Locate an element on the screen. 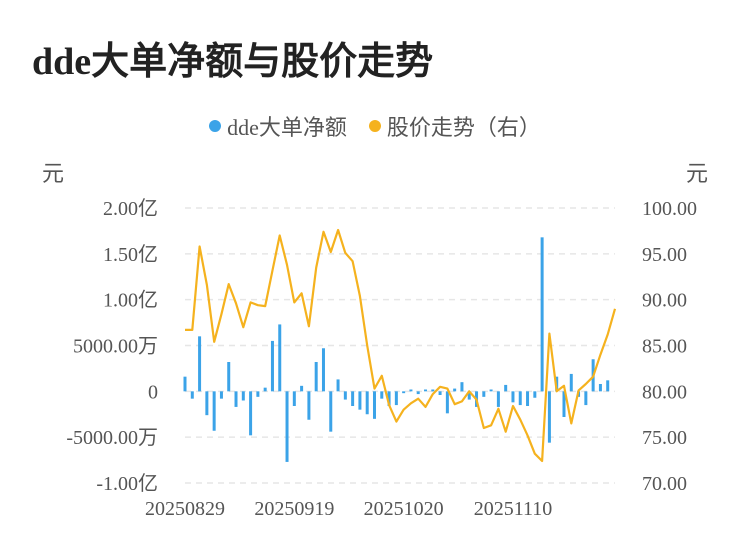 The height and width of the screenshot is (558, 750). x-tick-label: 20251110 is located at coordinates (513, 509).